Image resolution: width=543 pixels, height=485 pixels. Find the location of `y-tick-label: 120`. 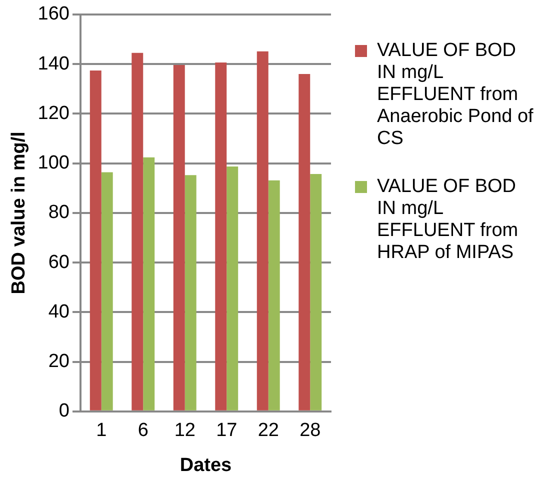

y-tick-label: 120 is located at coordinates (54, 113).